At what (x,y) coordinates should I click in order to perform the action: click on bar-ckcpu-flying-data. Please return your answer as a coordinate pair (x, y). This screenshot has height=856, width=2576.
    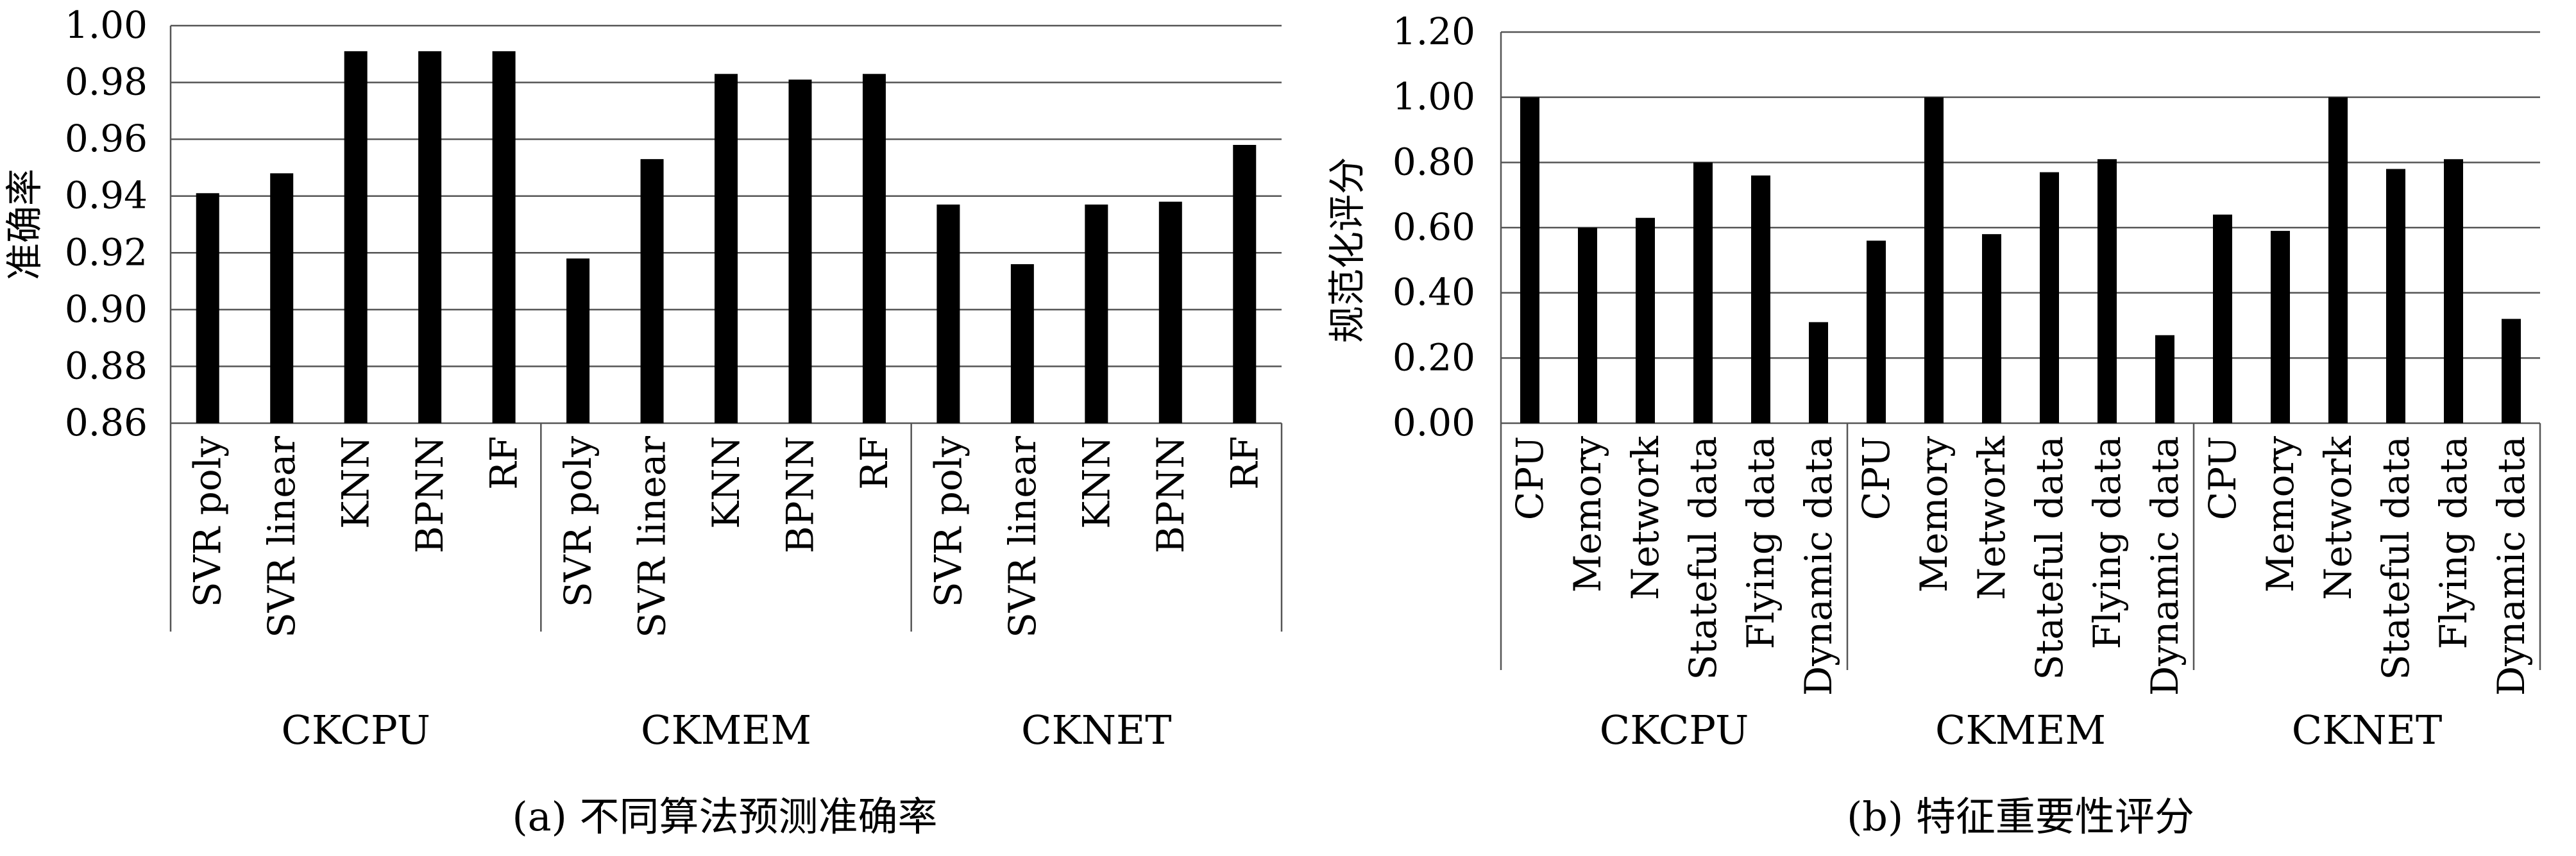
    Looking at the image, I should click on (1760, 299).